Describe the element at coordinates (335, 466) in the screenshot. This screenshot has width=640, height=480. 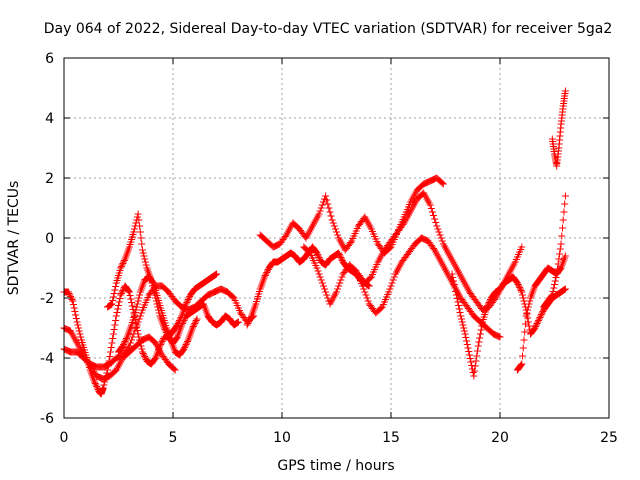
I see `x-axis-label: GPS time / hours` at that location.